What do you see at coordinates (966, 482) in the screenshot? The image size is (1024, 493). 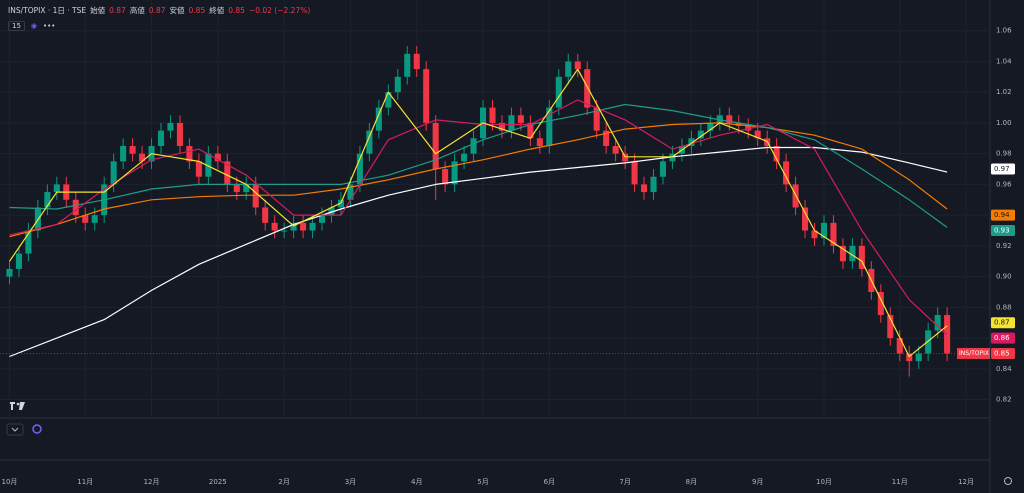 I see `x-tick-label: 12月` at bounding box center [966, 482].